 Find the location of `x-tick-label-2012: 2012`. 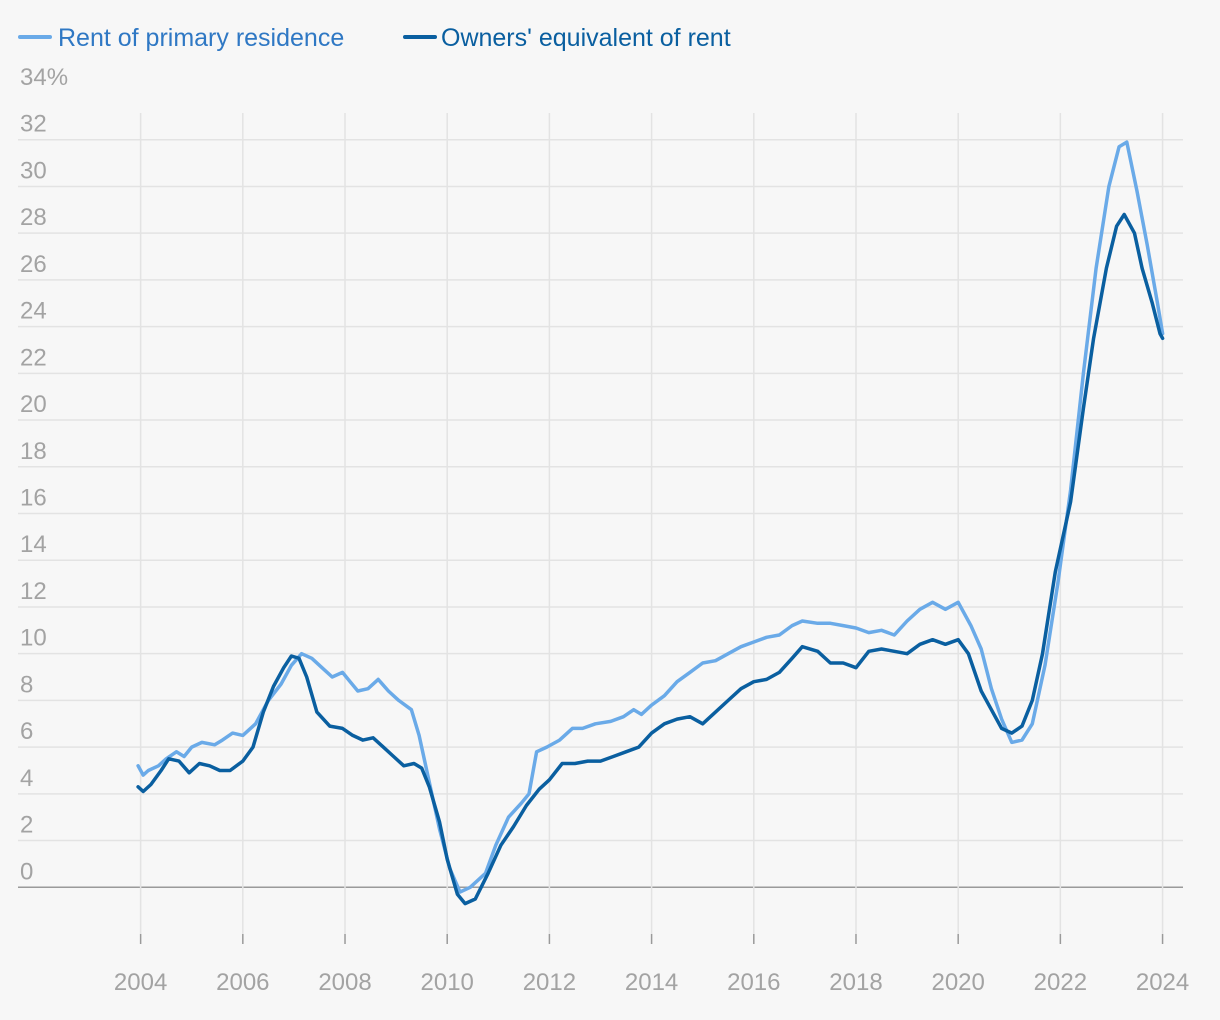

x-tick-label-2012: 2012 is located at coordinates (549, 982).